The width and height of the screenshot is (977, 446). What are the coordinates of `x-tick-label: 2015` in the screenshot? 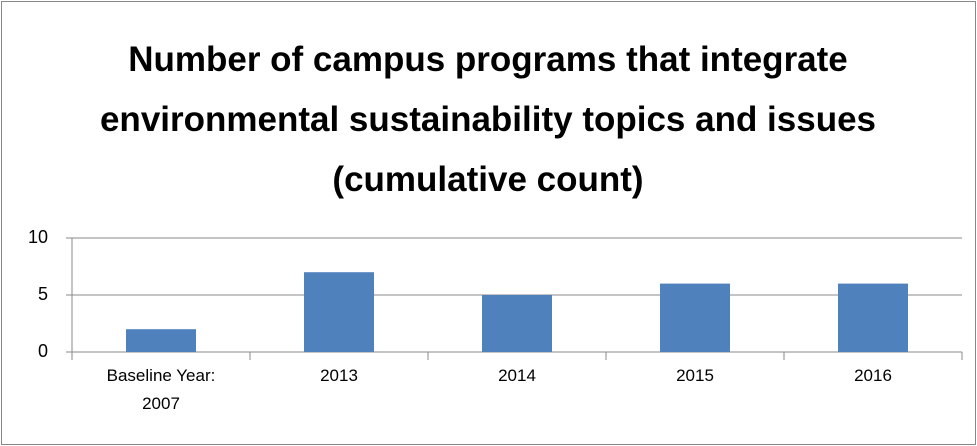 It's located at (695, 375).